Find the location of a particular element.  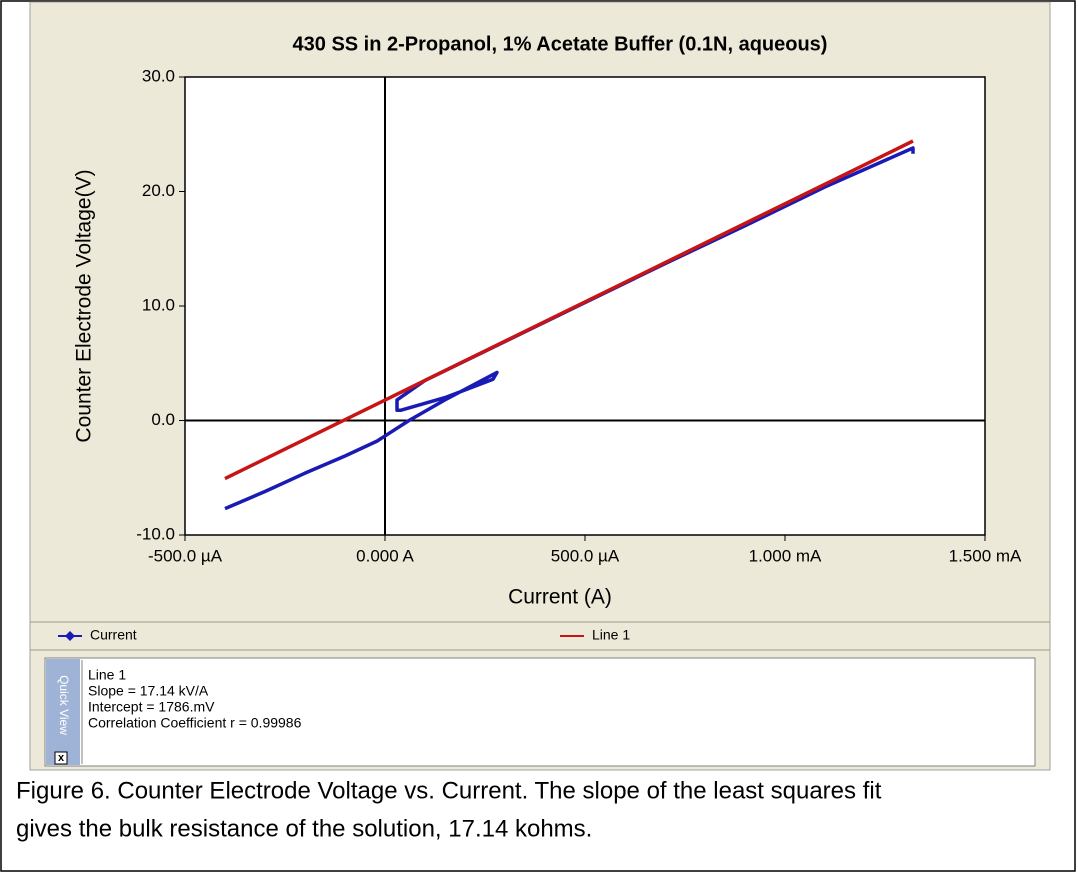

y-tick-label: 0.0 is located at coordinates (163, 419).